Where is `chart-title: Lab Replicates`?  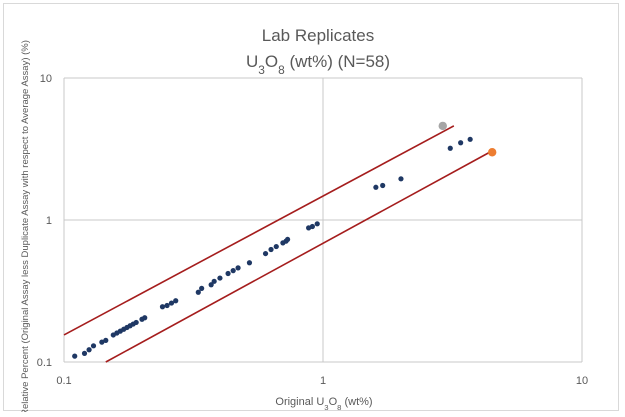 chart-title: Lab Replicates is located at coordinates (318, 35).